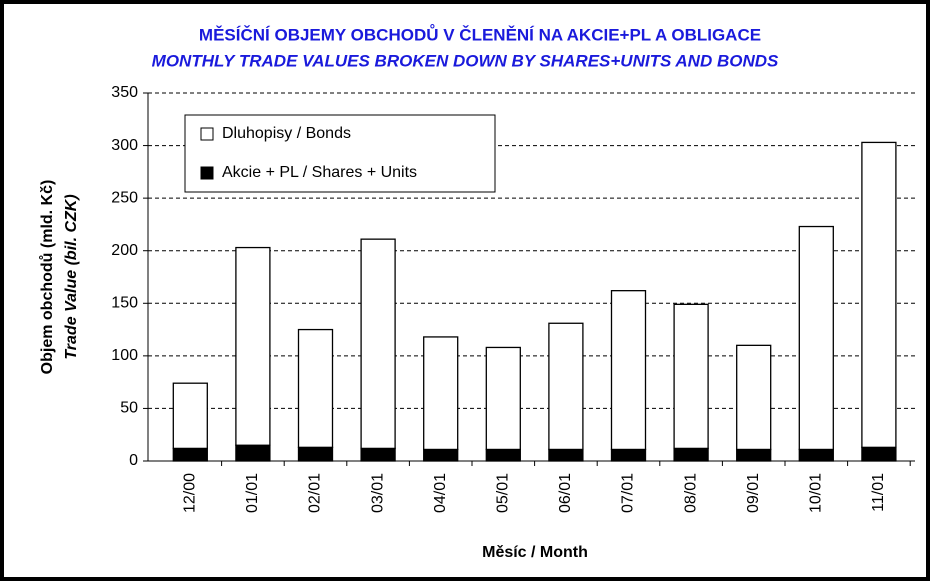 This screenshot has width=930, height=581. What do you see at coordinates (878, 492) in the screenshot?
I see `x-tick-label: 11/01` at bounding box center [878, 492].